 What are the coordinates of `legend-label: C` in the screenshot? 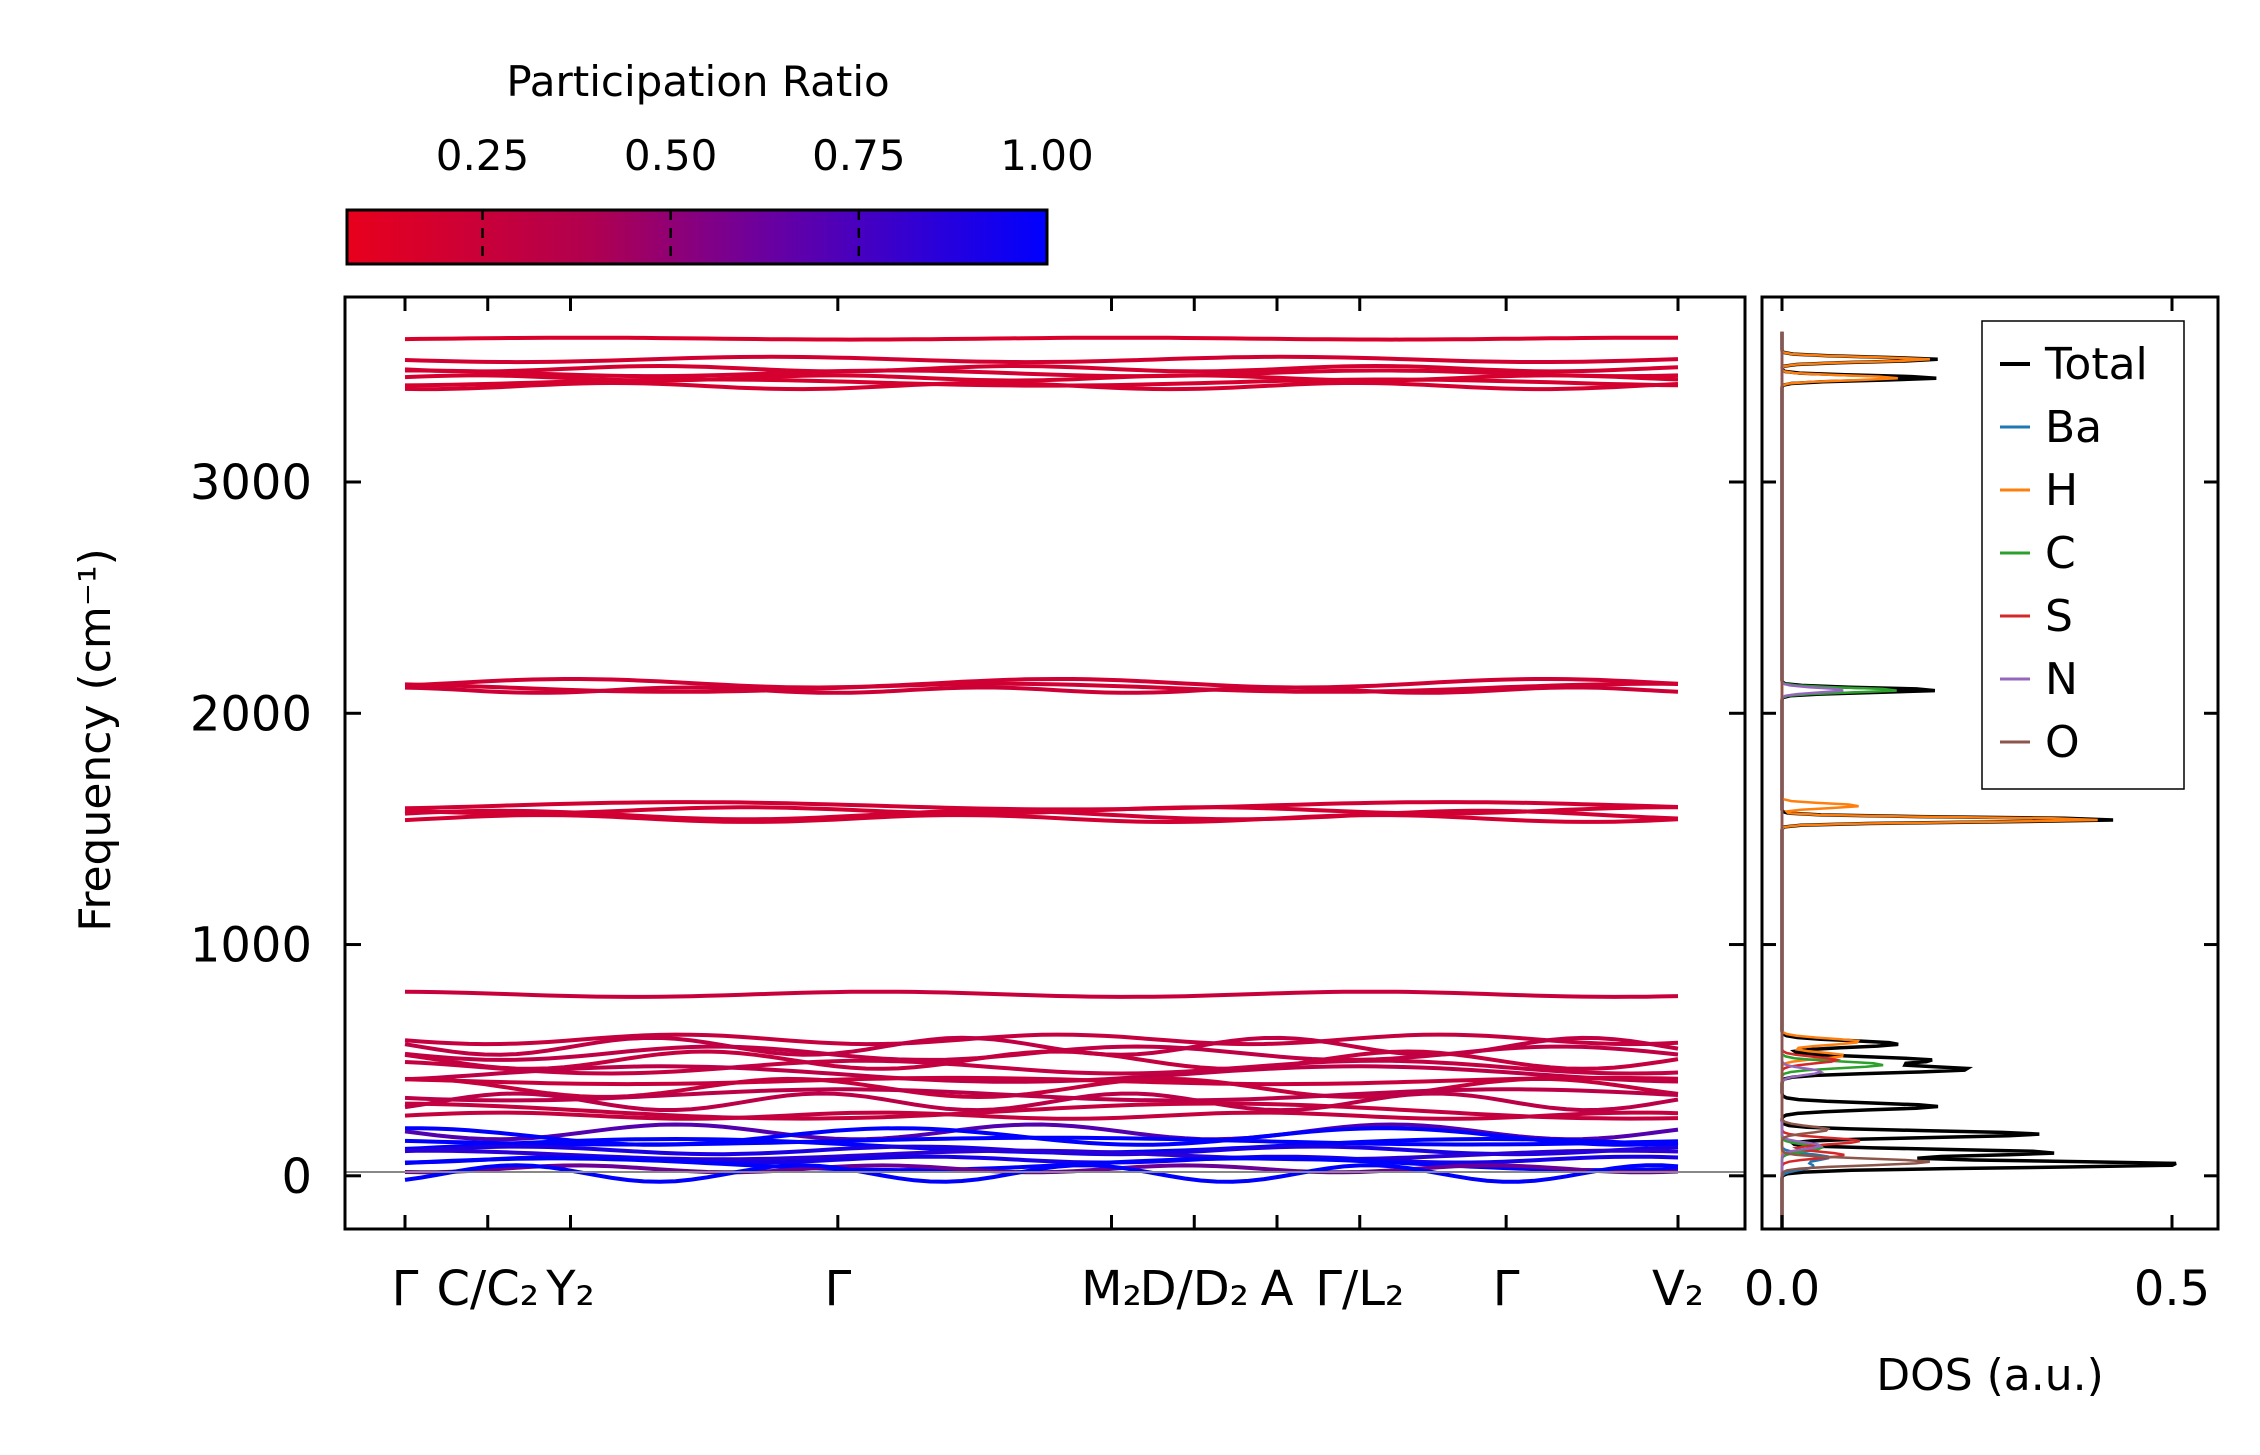 It's located at (2060, 553).